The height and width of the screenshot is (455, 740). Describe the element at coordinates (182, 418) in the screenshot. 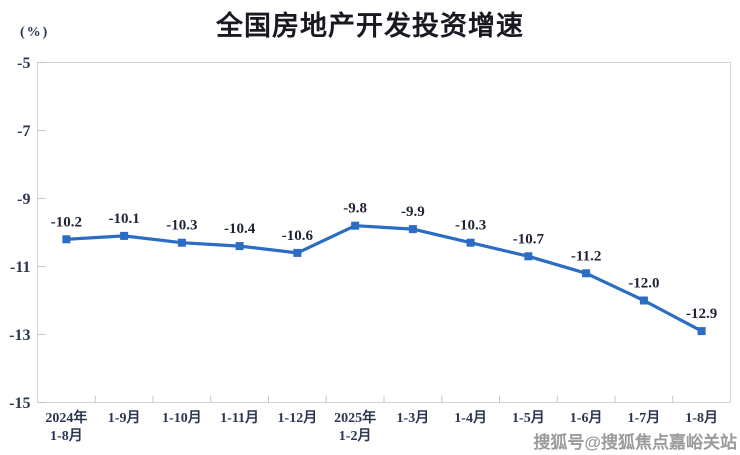

I see `x-axis-category-label: 1-10月` at that location.